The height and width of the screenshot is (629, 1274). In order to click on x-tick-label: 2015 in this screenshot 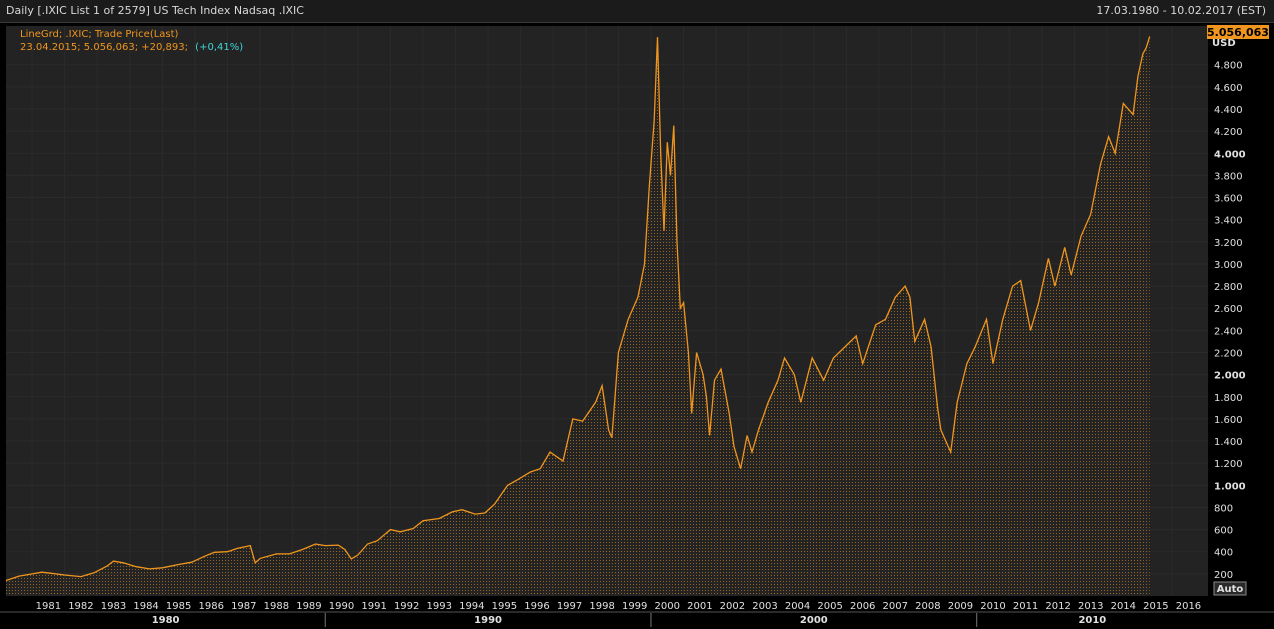, I will do `click(1155, 606)`.